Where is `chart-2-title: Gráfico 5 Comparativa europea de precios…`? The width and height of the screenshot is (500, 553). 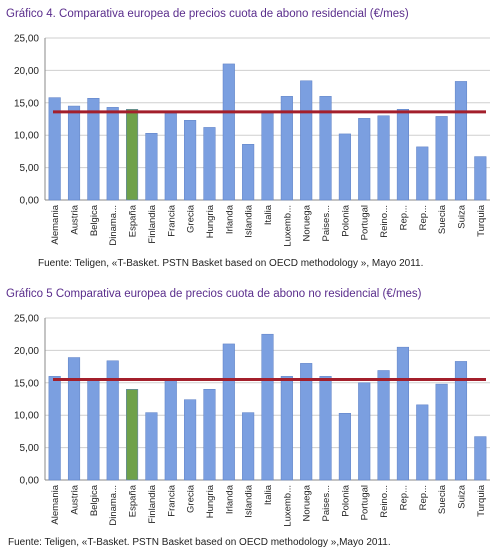 chart-2-title: Gráfico 5 Comparativa europea de precios… is located at coordinates (214, 294).